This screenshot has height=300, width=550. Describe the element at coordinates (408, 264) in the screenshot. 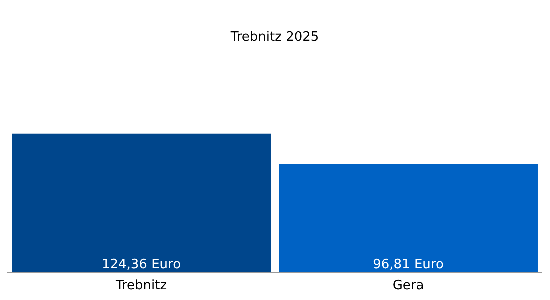

I see `data-label: 96,81 Euro` at that location.